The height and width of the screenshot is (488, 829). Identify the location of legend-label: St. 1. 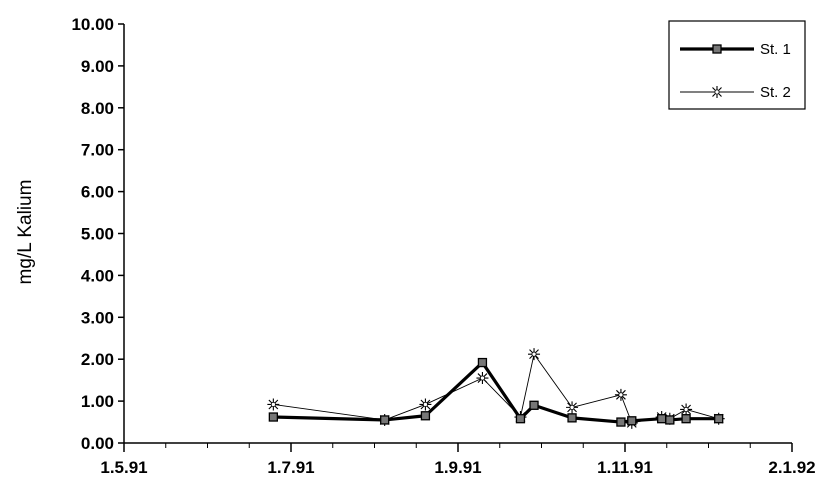
(775, 49).